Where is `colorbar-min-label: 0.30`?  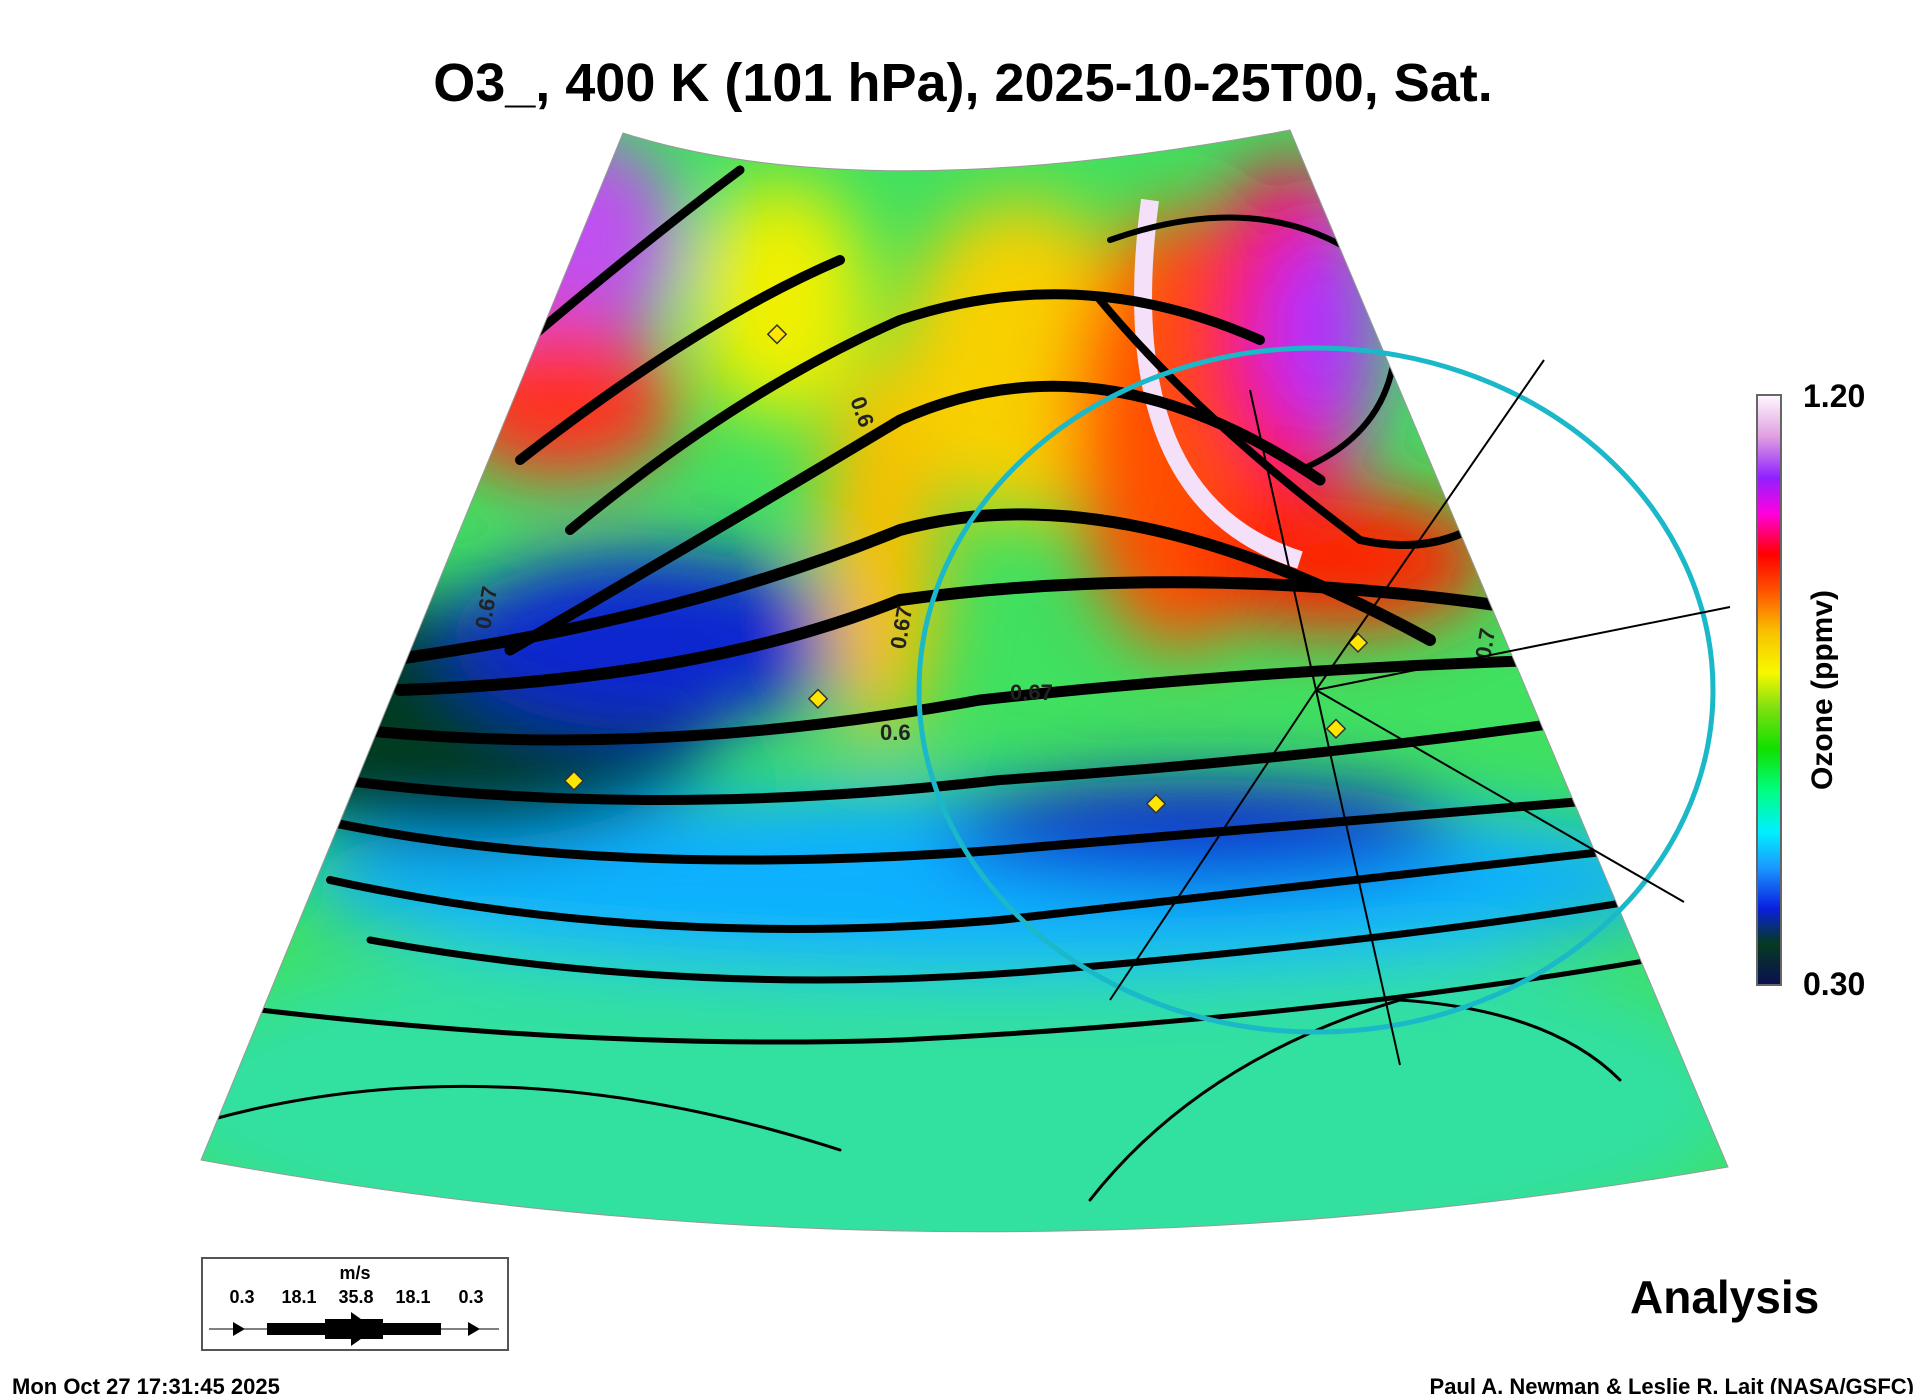 colorbar-min-label: 0.30 is located at coordinates (1834, 984).